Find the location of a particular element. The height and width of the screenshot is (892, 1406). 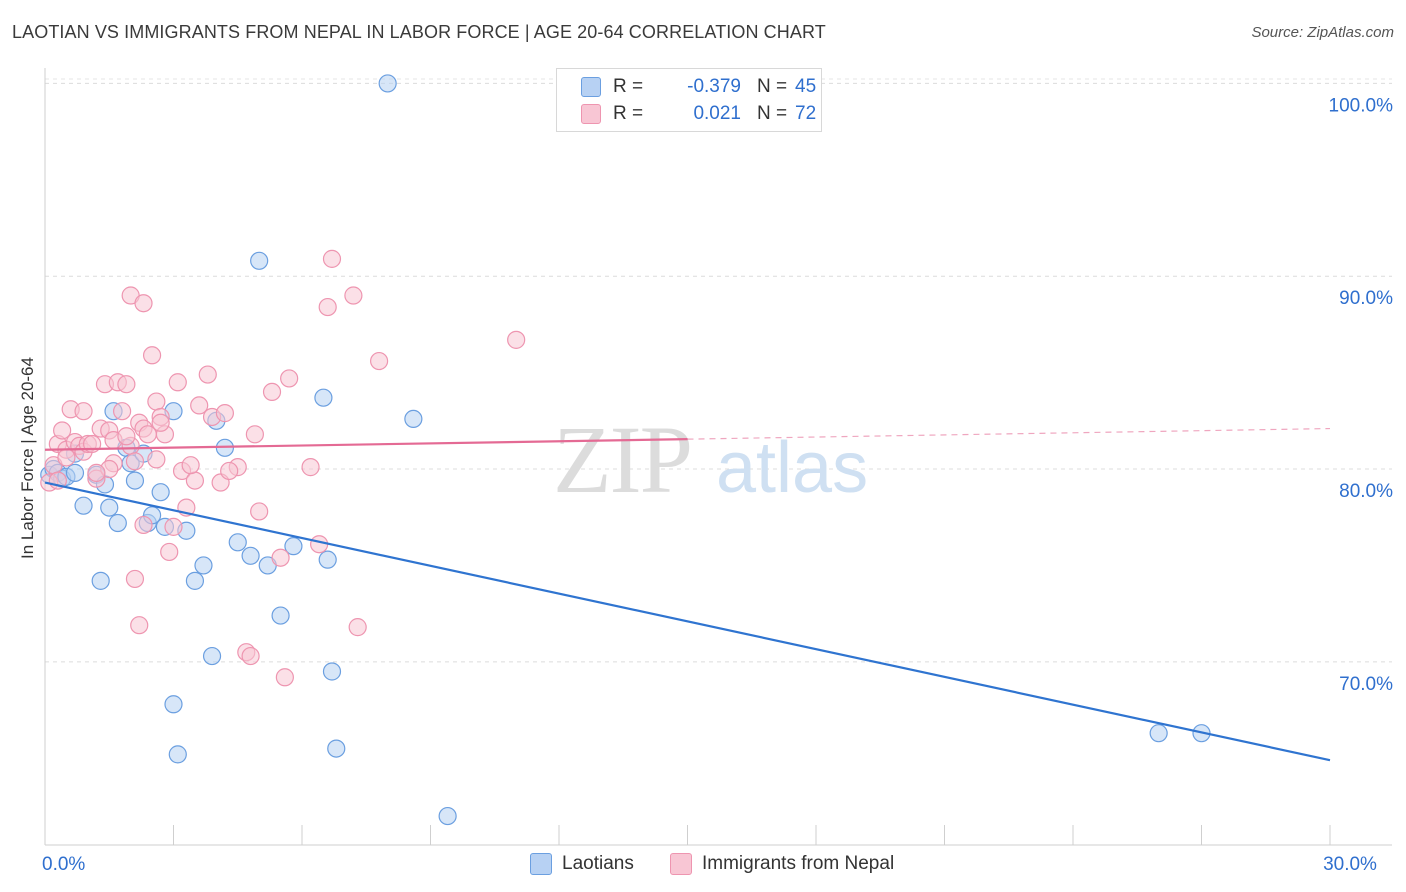

trend-line-solid is located at coordinates (366, 444).